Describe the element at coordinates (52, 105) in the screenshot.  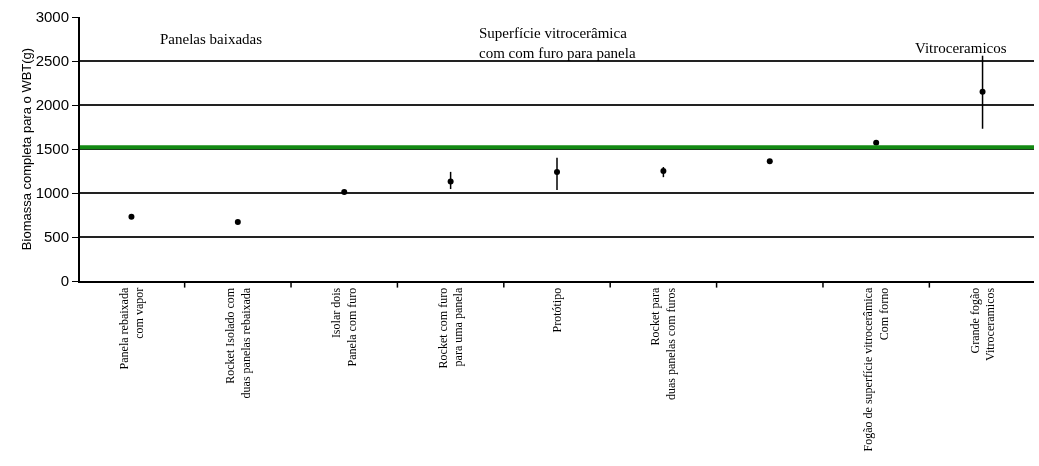
I see `y-tick-label: 2000` at that location.